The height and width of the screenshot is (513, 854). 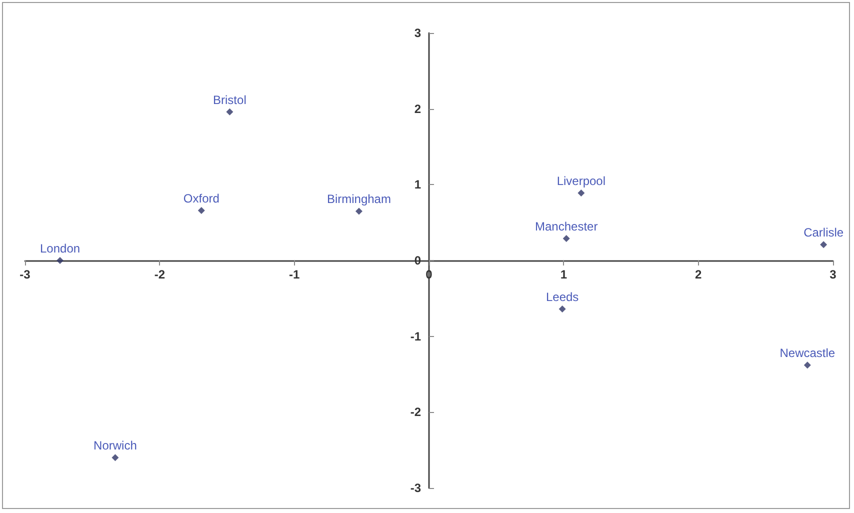 I want to click on x-tick-label: 3, so click(x=833, y=275).